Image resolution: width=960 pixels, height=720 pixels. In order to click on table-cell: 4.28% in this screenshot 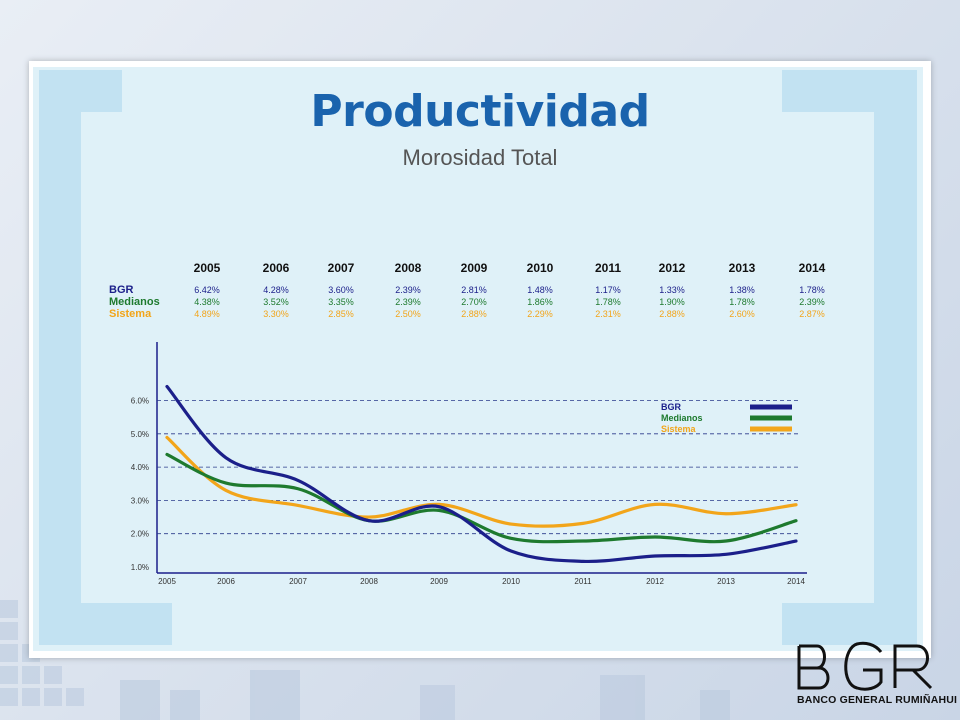, I will do `click(276, 290)`.